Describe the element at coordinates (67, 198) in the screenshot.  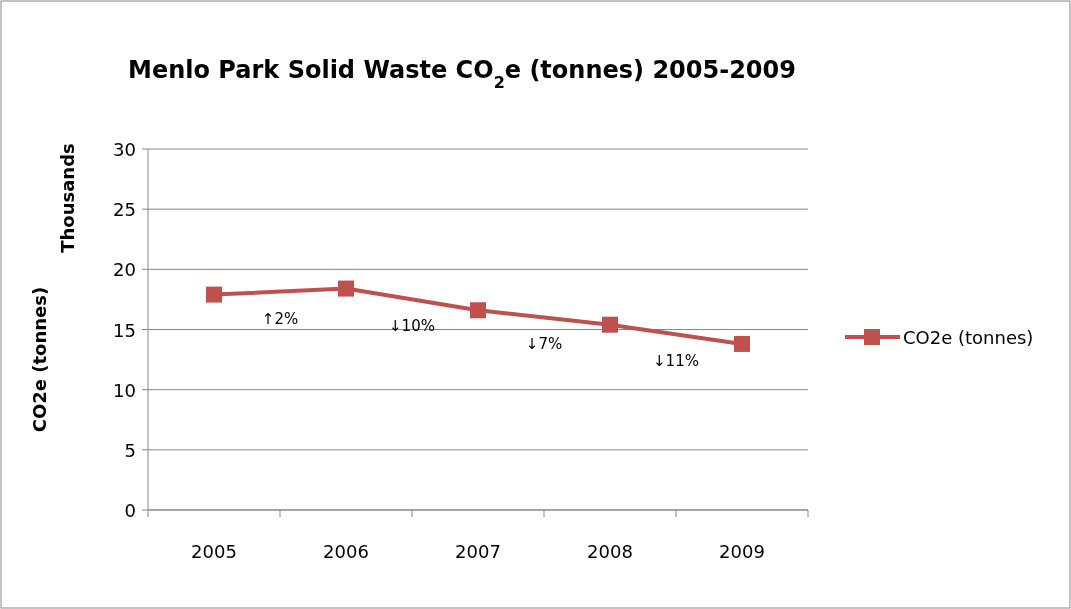
I see `text: Thousands` at that location.